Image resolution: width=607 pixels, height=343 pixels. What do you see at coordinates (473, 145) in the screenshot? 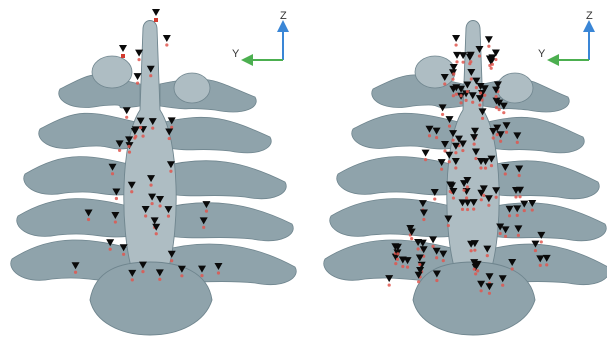
I see `vertebral-column` at bounding box center [473, 145].